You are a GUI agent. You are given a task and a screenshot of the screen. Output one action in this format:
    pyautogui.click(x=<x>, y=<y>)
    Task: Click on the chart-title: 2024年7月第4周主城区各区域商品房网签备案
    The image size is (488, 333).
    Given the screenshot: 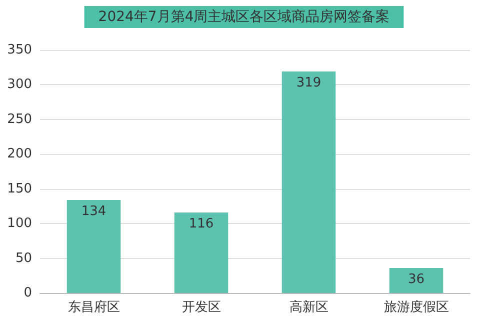 What is the action you would take?
    pyautogui.click(x=244, y=16)
    